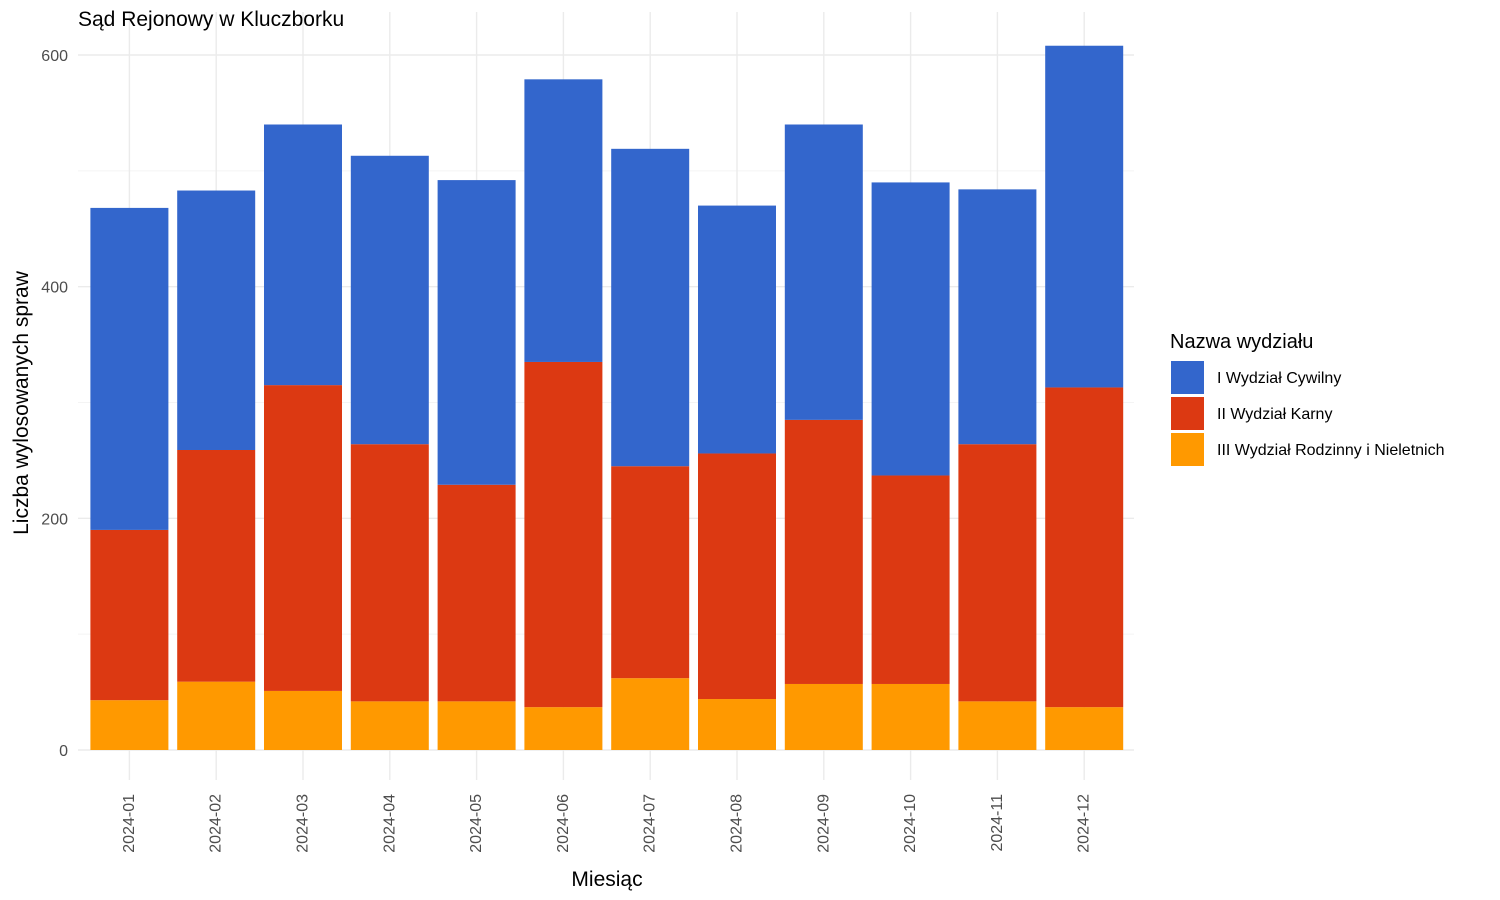 Image resolution: width=1500 pixels, height=900 pixels. I want to click on x-tick-label: 2024-11, so click(997, 823).